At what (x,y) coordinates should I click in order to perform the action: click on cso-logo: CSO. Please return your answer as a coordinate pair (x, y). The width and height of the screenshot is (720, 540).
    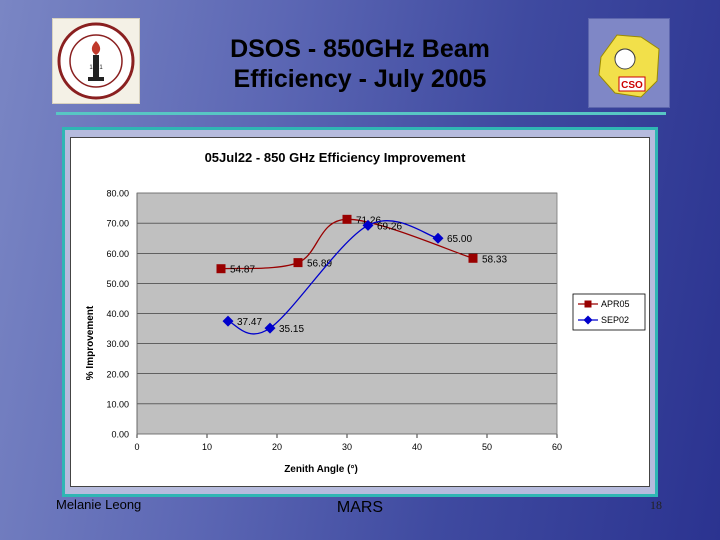
    Looking at the image, I should click on (629, 63).